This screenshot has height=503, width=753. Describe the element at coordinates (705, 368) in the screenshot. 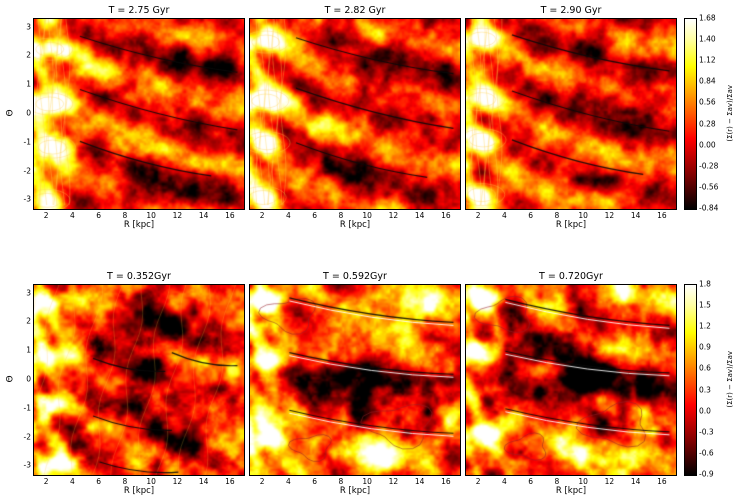

I see `colorbar-tick-label: 0.6` at that location.